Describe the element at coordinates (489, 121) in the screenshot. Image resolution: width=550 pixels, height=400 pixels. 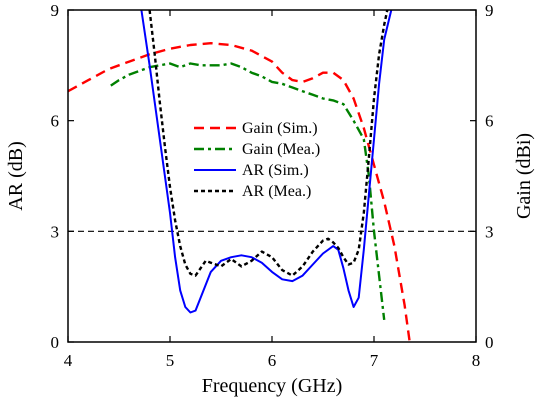
I see `y2-tick-label: 6` at that location.